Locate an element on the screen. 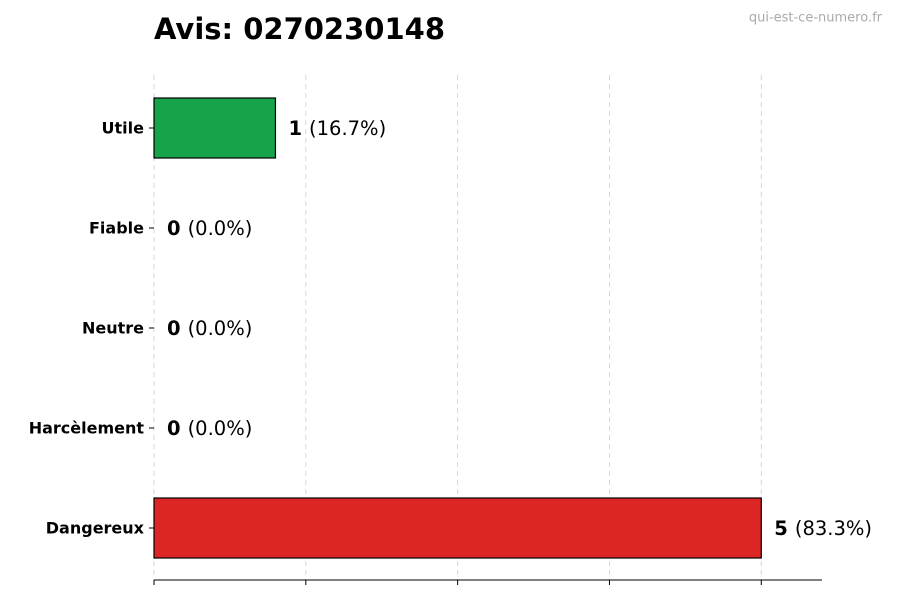  chart-title: Avis: 0270230148 is located at coordinates (299, 29).